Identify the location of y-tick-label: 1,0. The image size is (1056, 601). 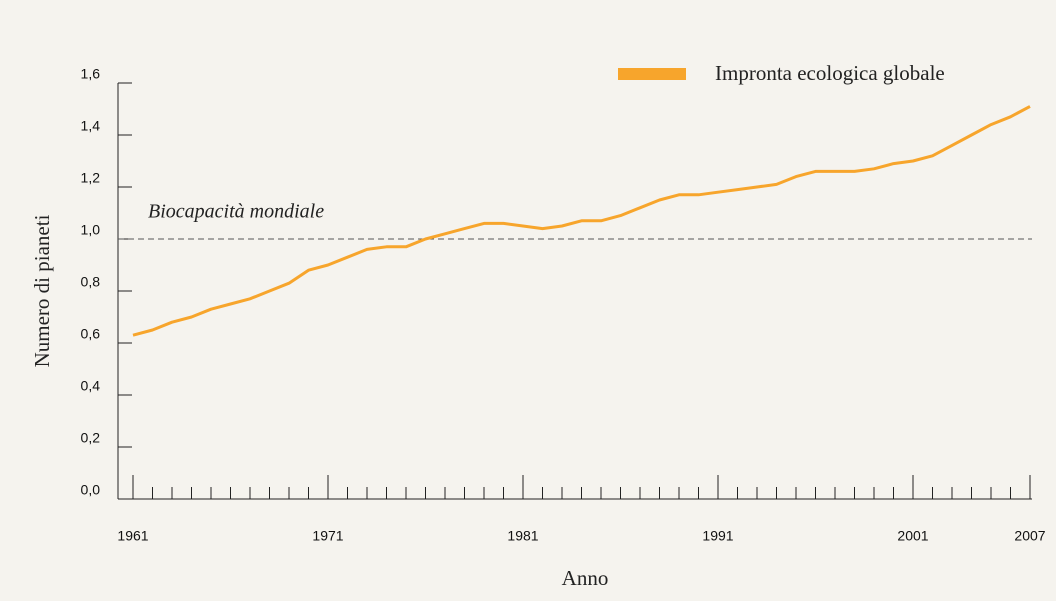
(91, 230).